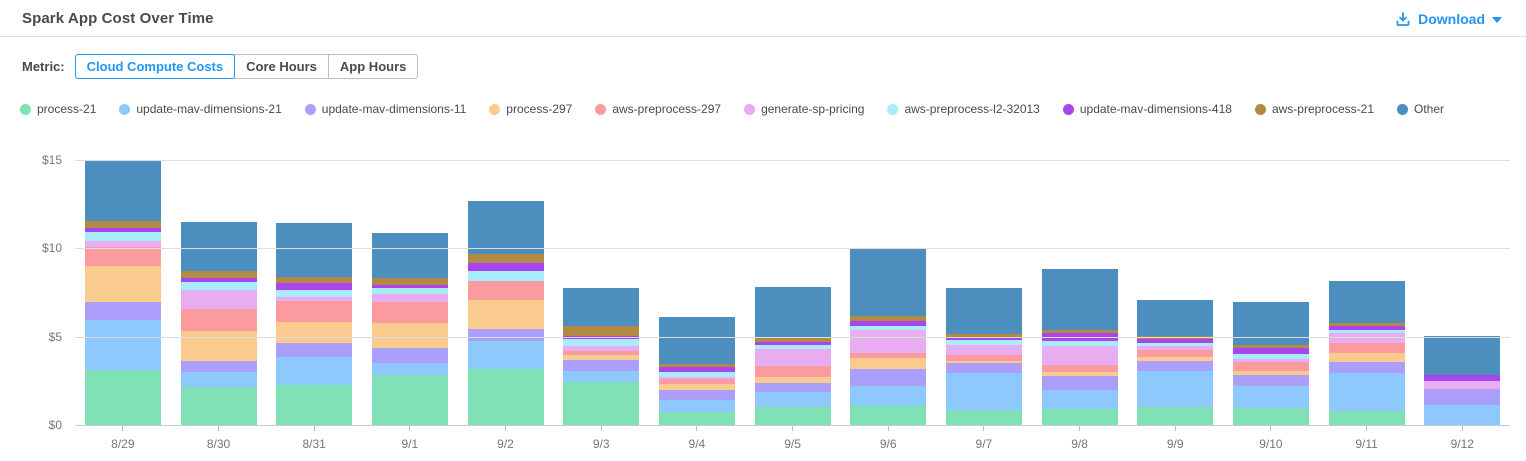 The height and width of the screenshot is (461, 1526). What do you see at coordinates (281, 66) in the screenshot?
I see `metric-option-core-hours: Core Hours` at bounding box center [281, 66].